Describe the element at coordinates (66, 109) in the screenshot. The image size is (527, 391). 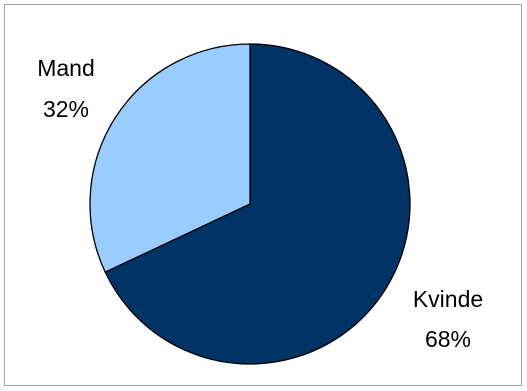
I see `slice-label-mand-percent: 32%` at that location.